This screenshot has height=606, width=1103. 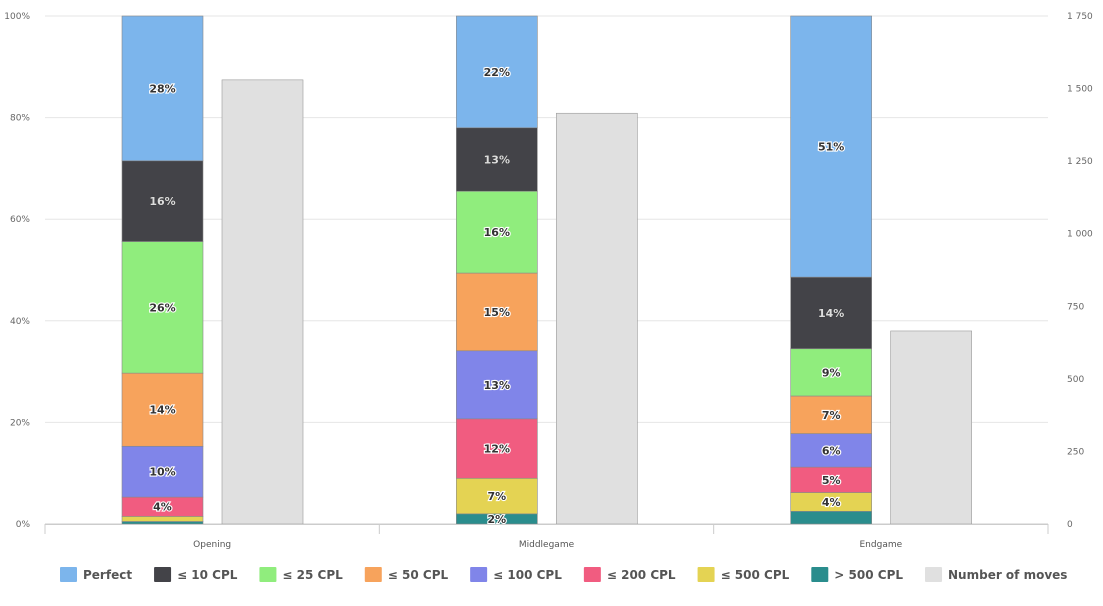 What do you see at coordinates (20, 322) in the screenshot?
I see `y-left-tick-label: 40%` at bounding box center [20, 322].